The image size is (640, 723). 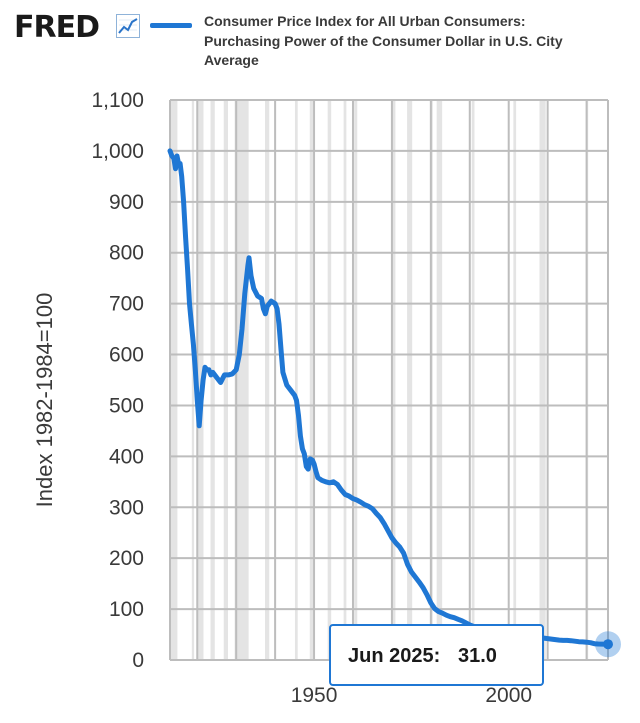 What do you see at coordinates (411, 695) in the screenshot?
I see `x-axis-ticks: 1950 2000` at bounding box center [411, 695].